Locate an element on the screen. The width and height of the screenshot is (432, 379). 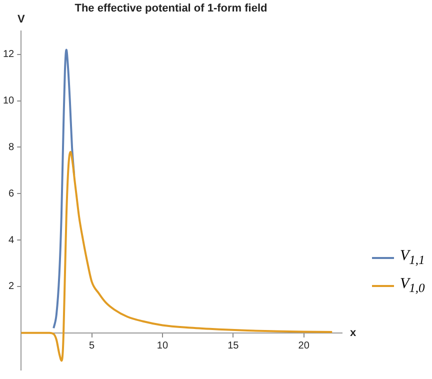
y-axis-title: V is located at coordinates (21, 20).